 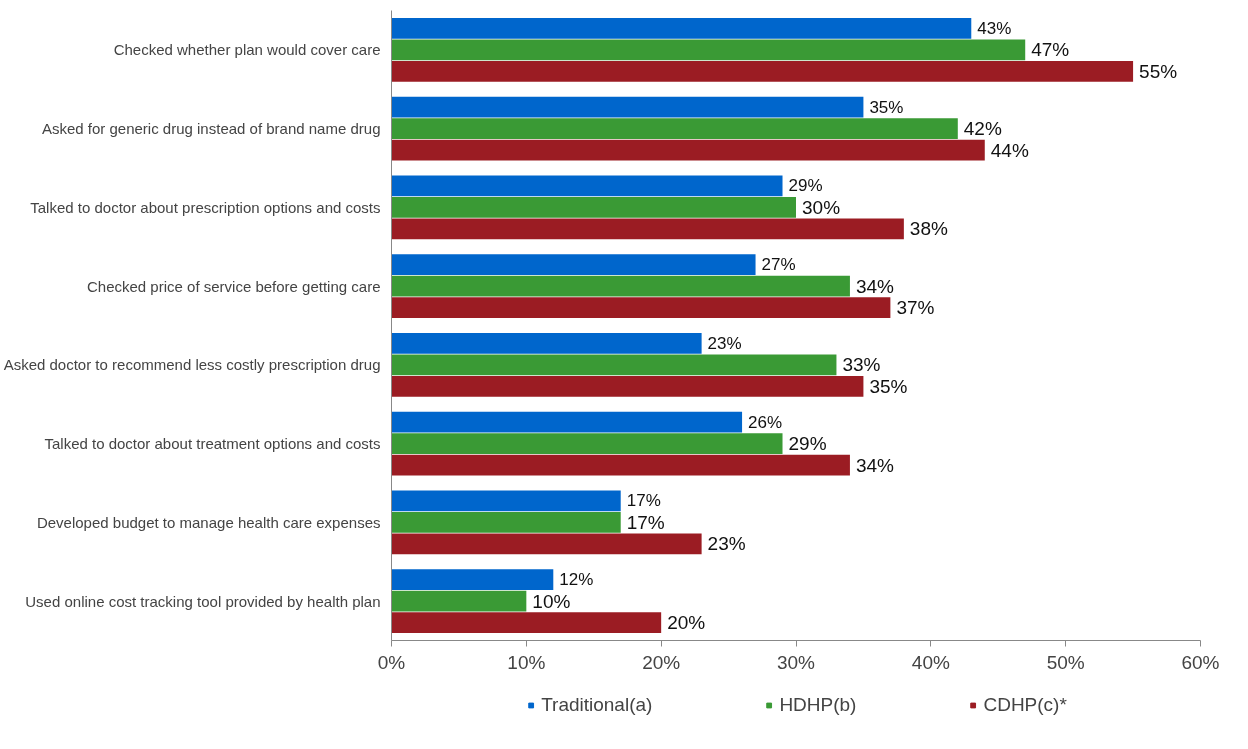 What do you see at coordinates (861, 365) in the screenshot?
I see `data-label: 33%` at bounding box center [861, 365].